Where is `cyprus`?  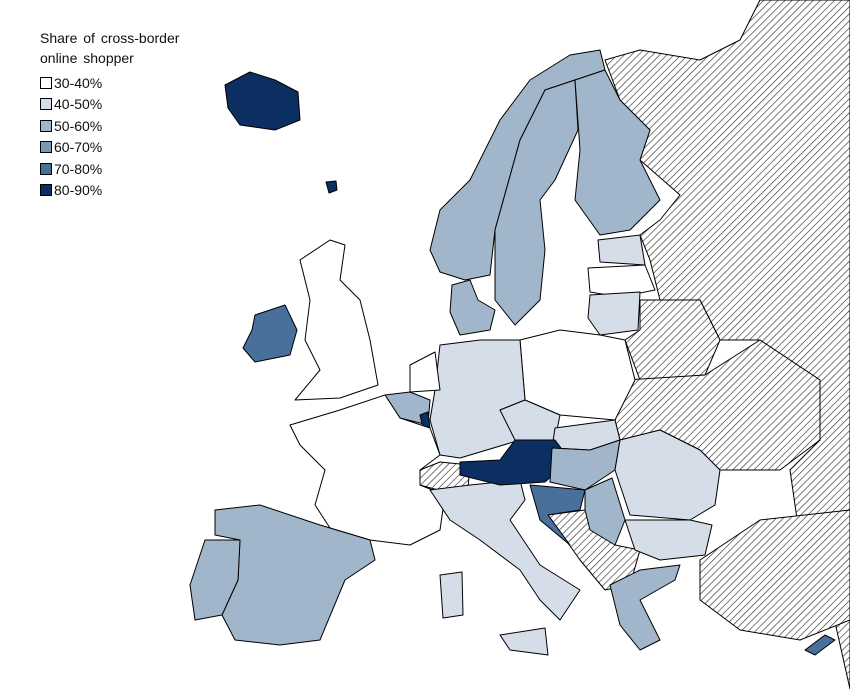 cyprus is located at coordinates (820, 645).